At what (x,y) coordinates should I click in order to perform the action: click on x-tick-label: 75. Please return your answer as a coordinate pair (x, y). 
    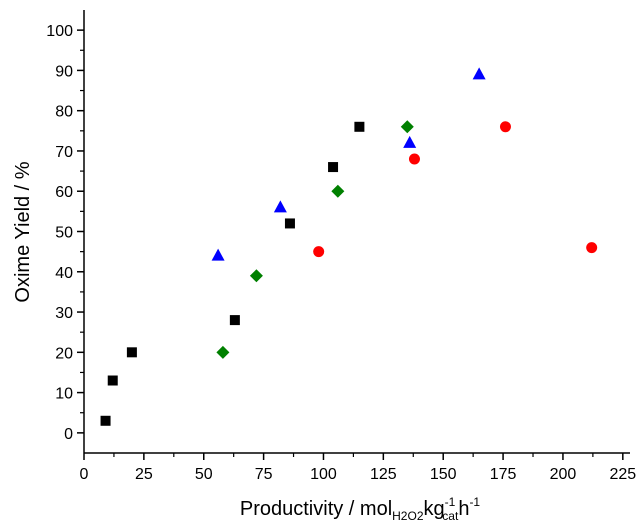
    Looking at the image, I should click on (264, 474).